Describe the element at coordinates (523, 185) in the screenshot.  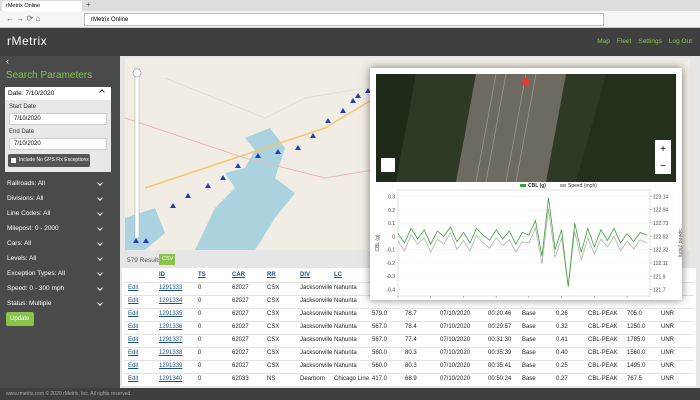
I see `legend-swatch` at that location.